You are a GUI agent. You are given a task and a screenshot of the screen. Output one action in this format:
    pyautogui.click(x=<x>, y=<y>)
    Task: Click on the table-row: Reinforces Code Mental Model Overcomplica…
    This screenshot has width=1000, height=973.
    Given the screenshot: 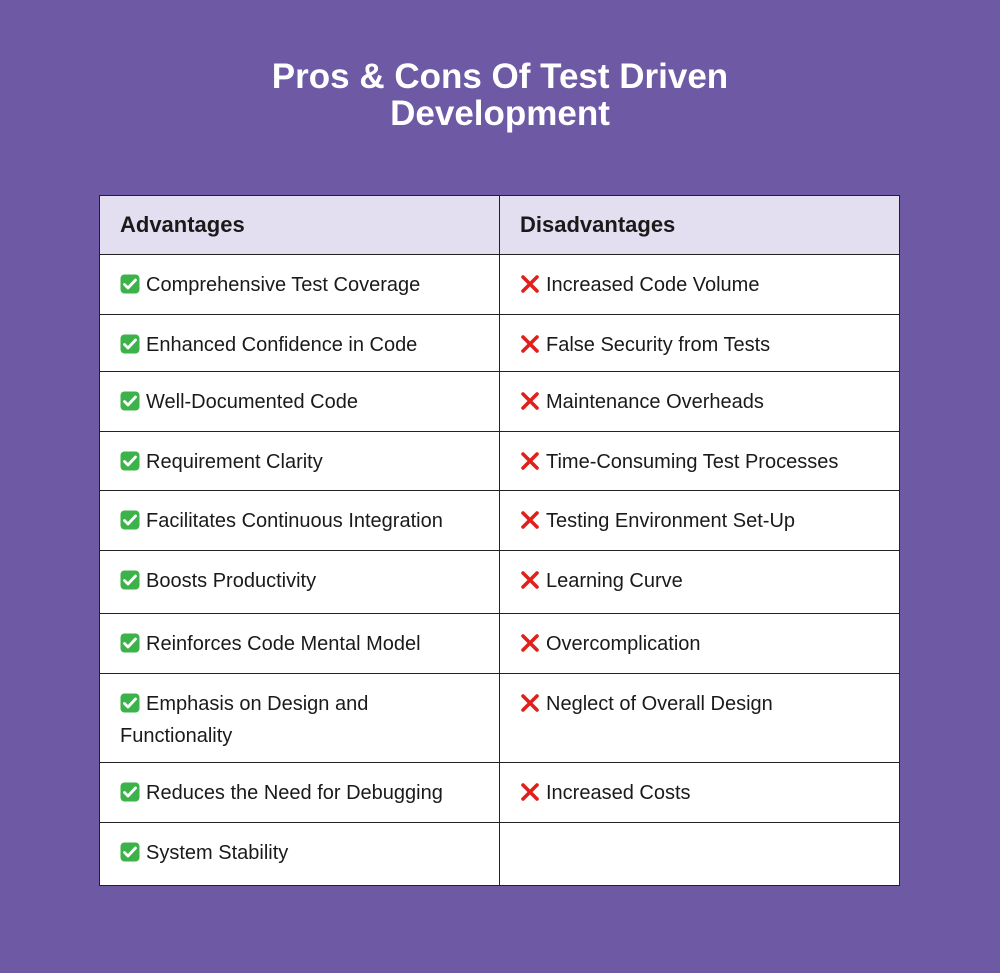 What is the action you would take?
    pyautogui.click(x=499, y=643)
    